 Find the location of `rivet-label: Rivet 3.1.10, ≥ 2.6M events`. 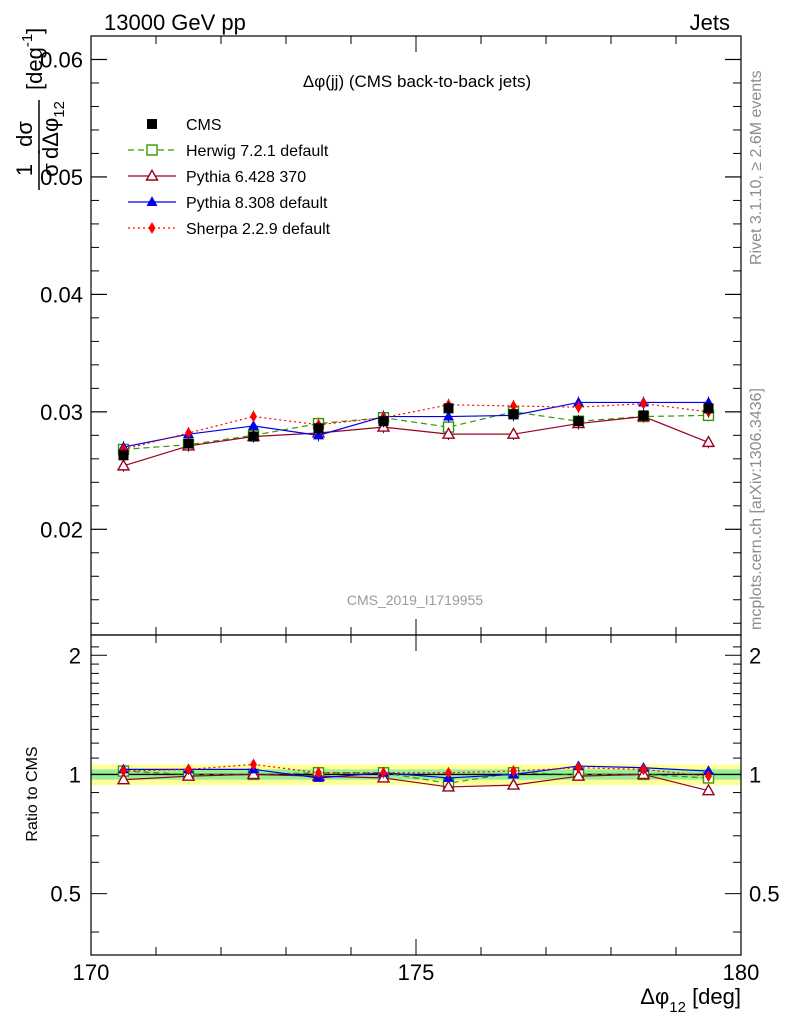

rivet-label: Rivet 3.1.10, ≥ 2.6M events is located at coordinates (756, 167).